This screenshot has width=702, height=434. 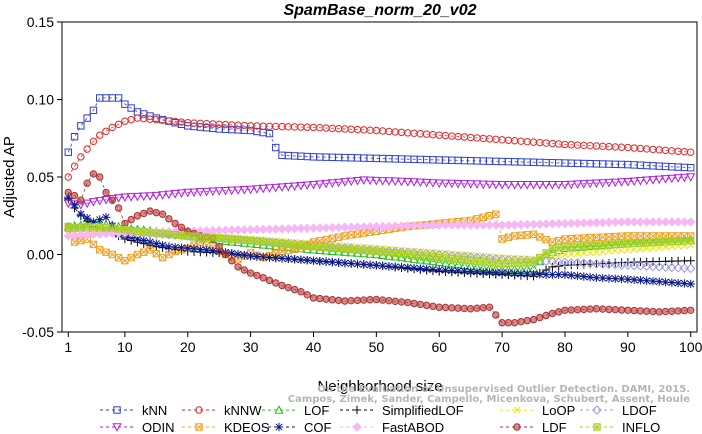 What do you see at coordinates (9, 177) in the screenshot?
I see `y-axis-label: Adjusted AP` at bounding box center [9, 177].